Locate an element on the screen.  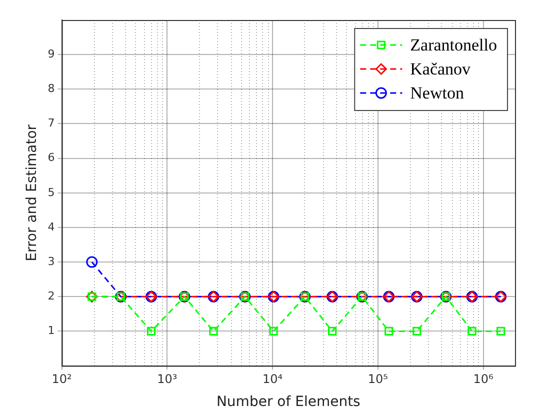
y-axis-title: Error and Estimator is located at coordinates (32, 193).